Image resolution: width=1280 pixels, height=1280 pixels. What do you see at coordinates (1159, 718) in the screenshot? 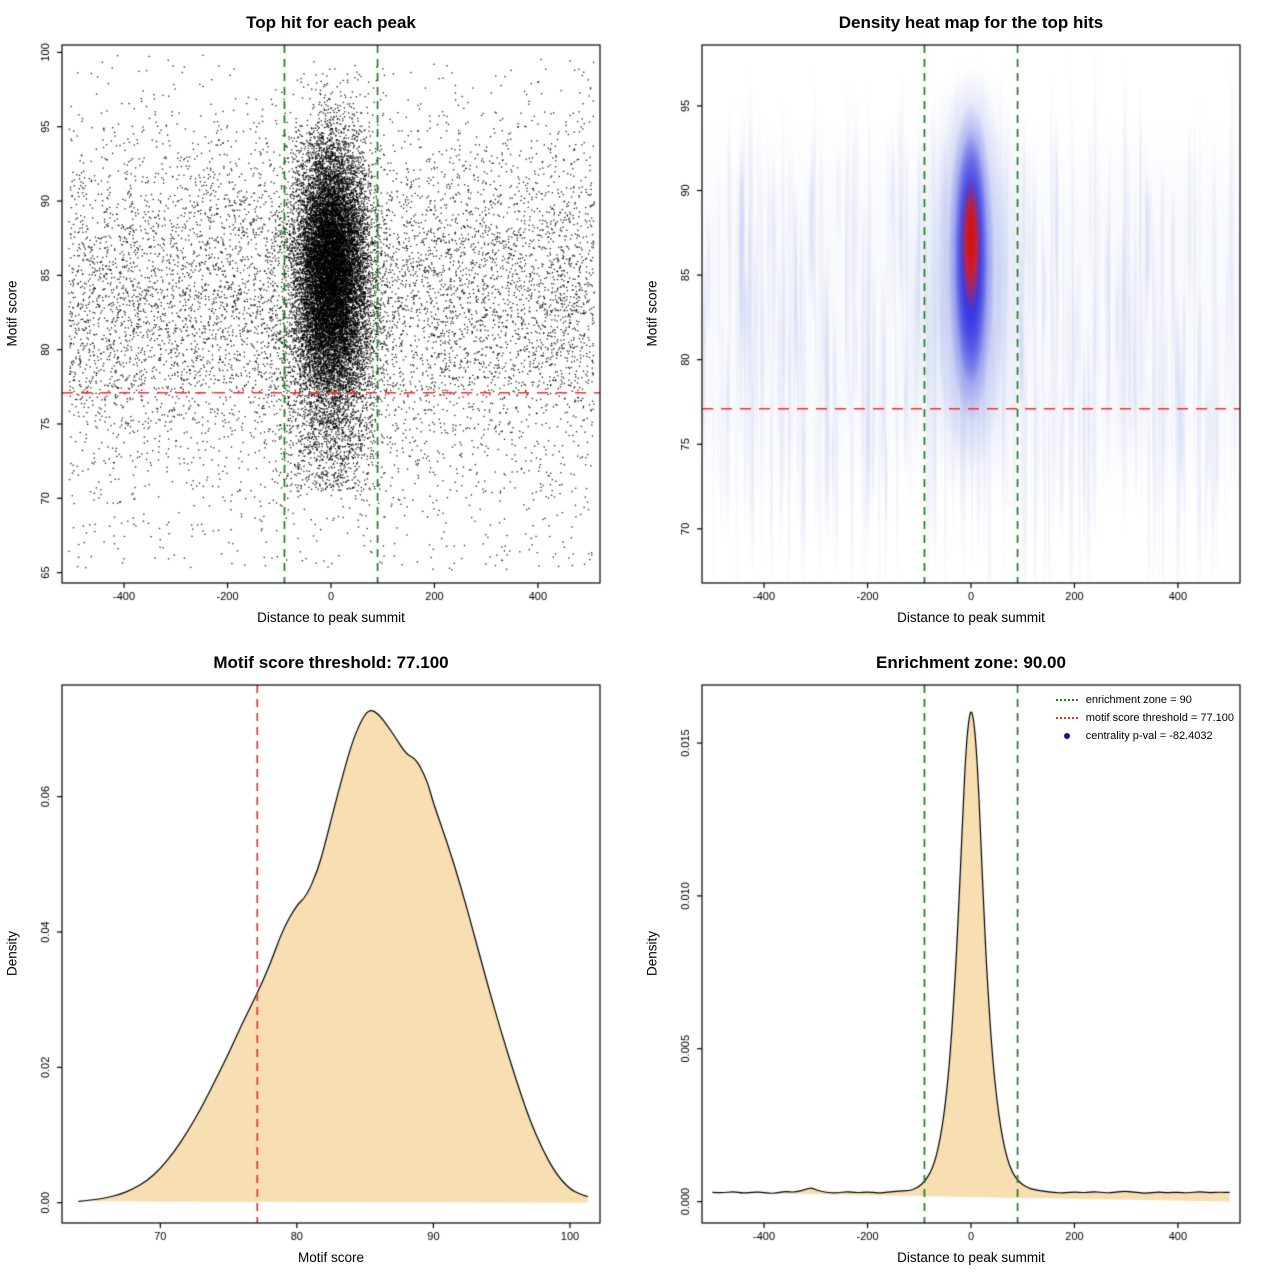
I see `legend-label: motif score threshold = 77.100` at bounding box center [1159, 718].